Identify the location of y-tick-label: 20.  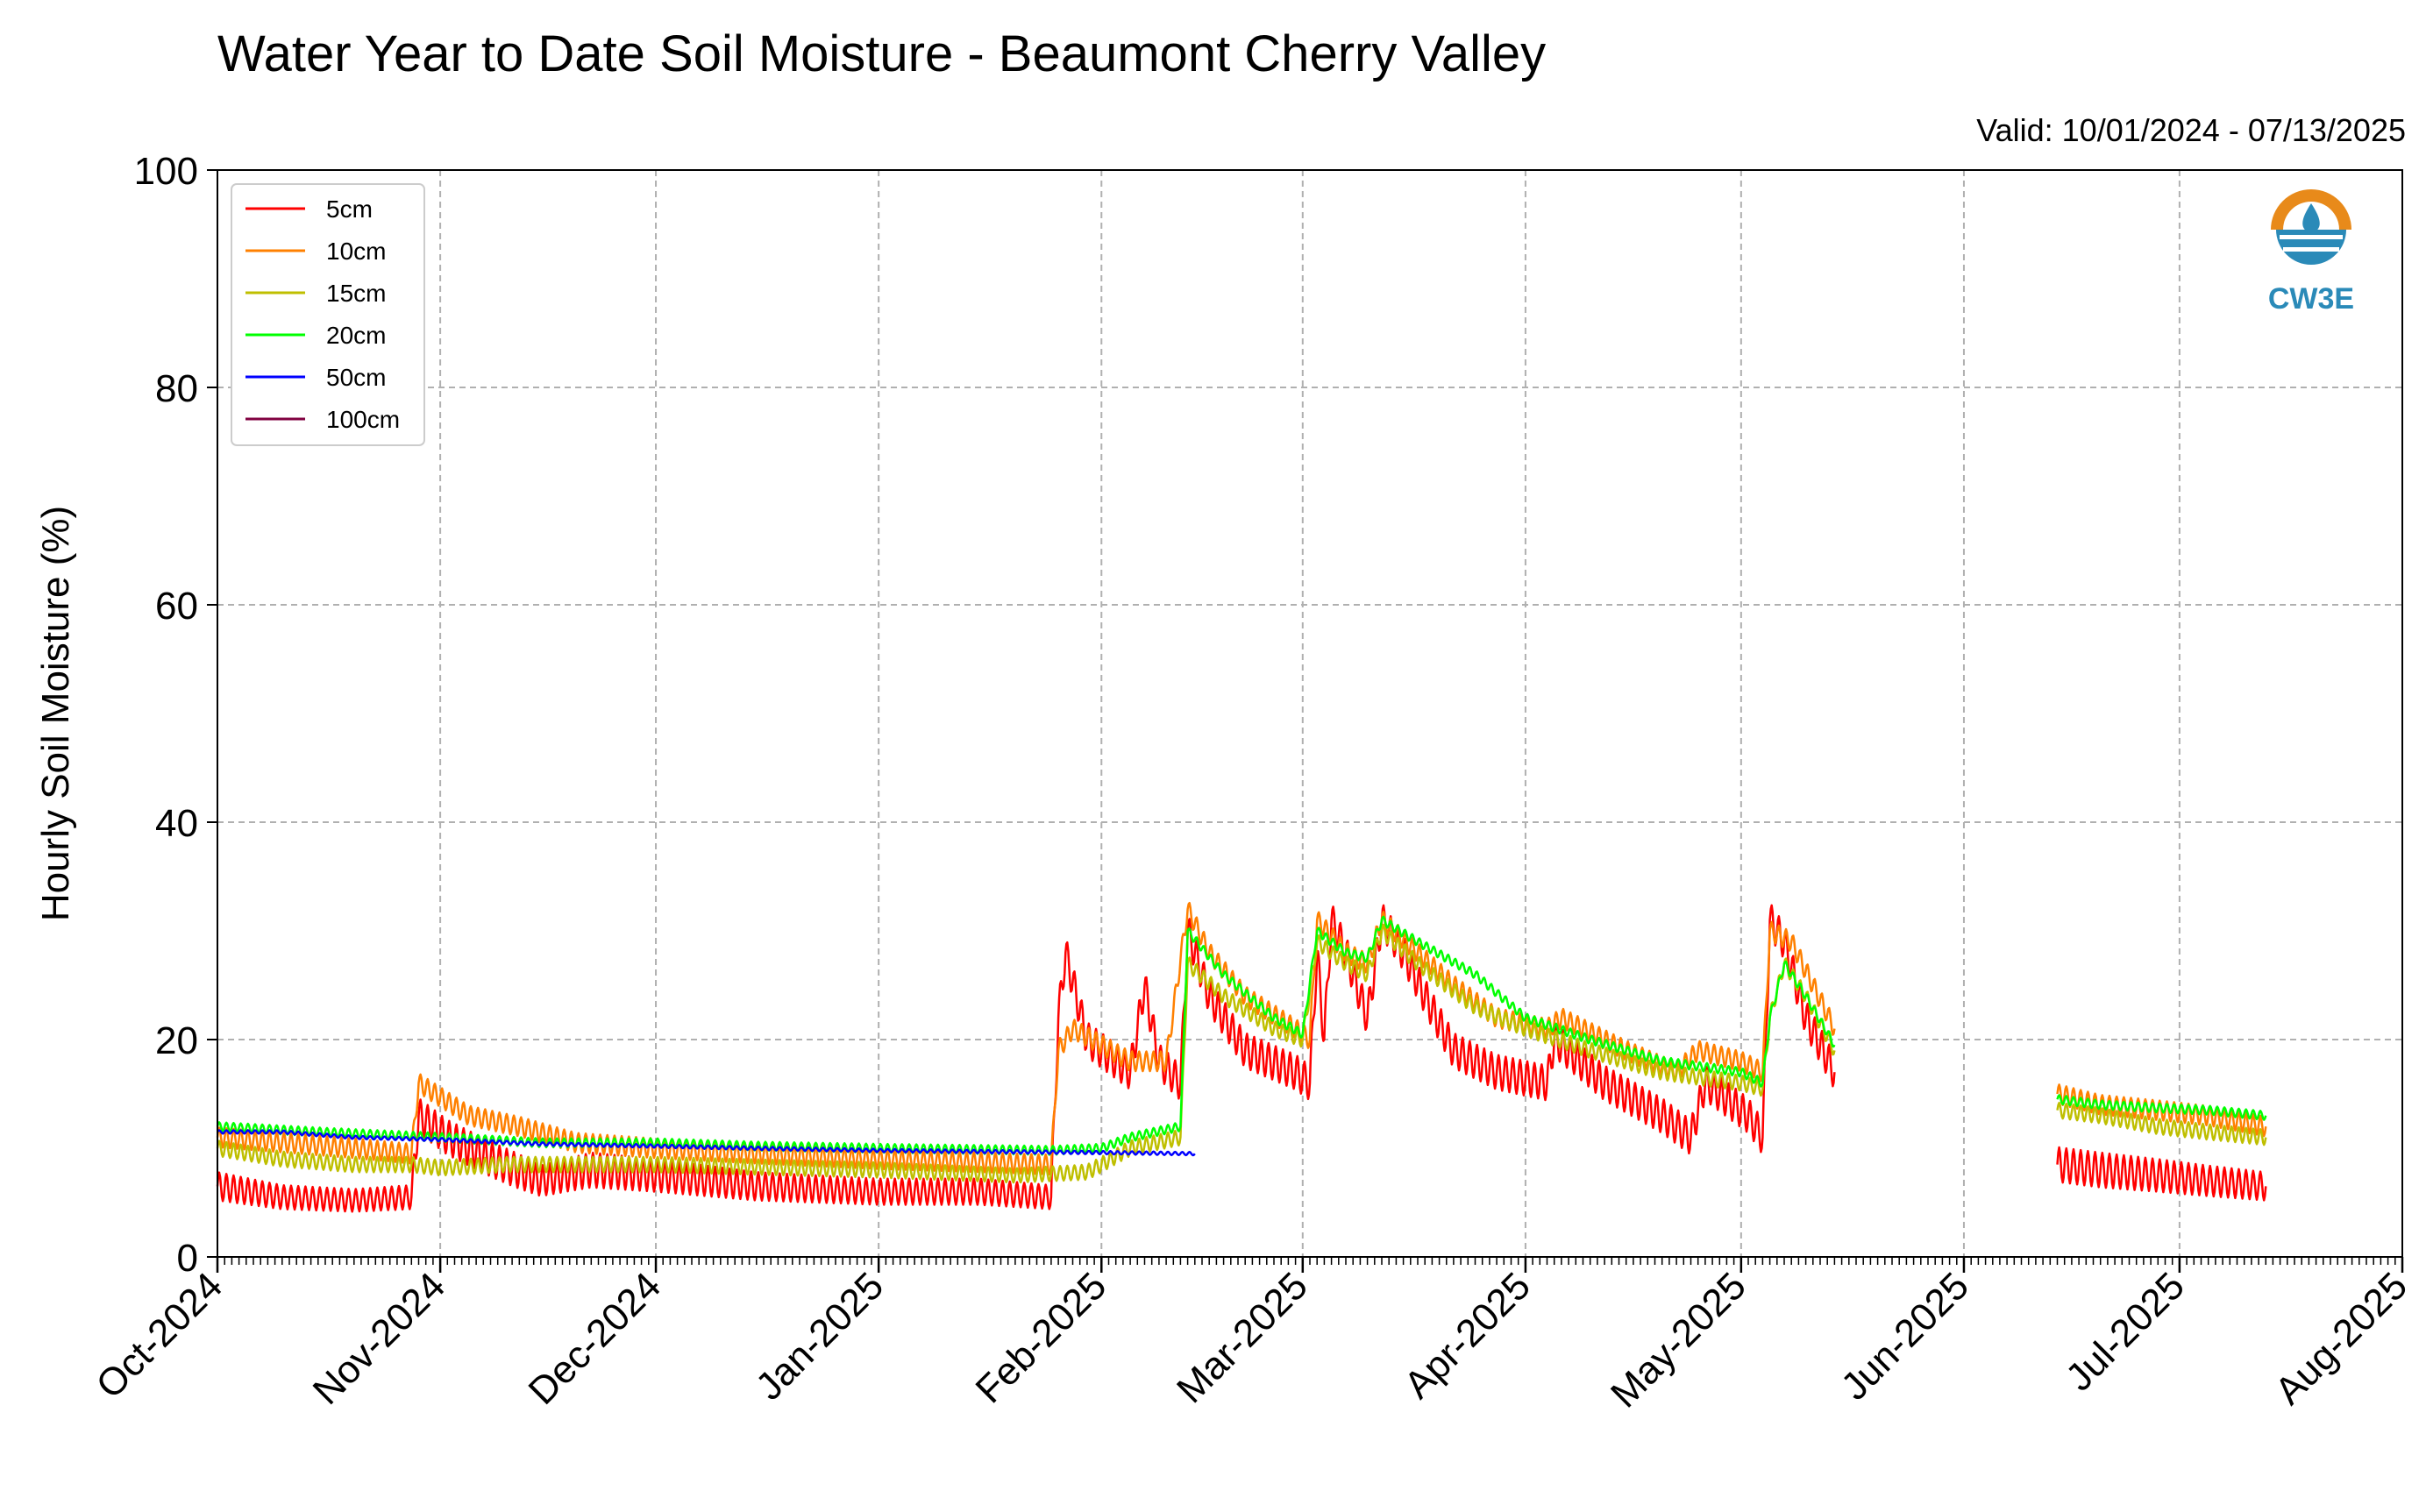
(176, 1040).